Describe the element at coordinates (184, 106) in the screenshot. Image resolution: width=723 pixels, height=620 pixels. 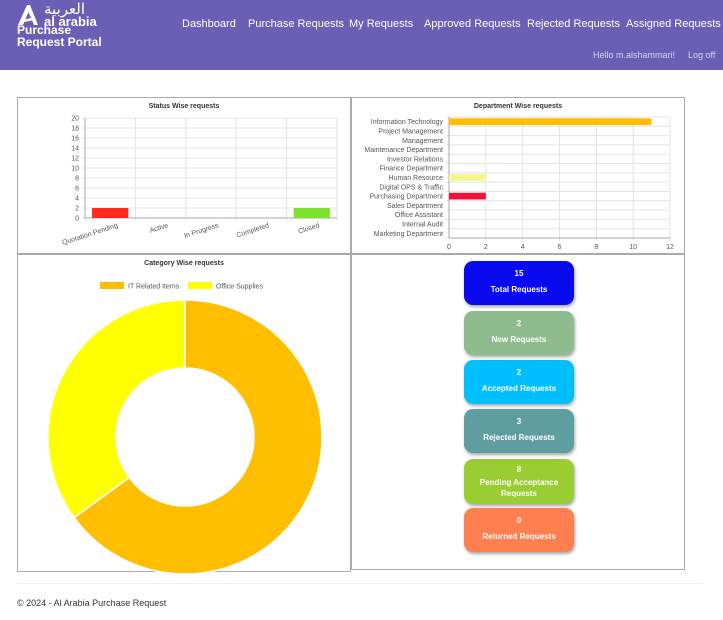
I see `status-chart-title: Status Wise requests` at that location.